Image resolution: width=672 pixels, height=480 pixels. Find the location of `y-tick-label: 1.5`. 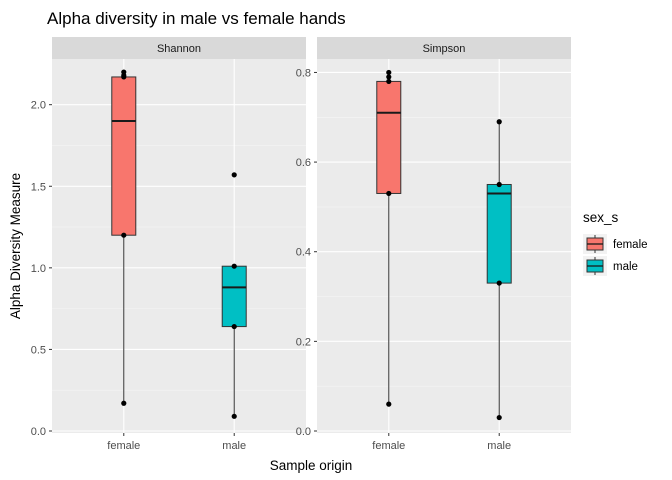

y-tick-label: 1.5 is located at coordinates (38, 187).